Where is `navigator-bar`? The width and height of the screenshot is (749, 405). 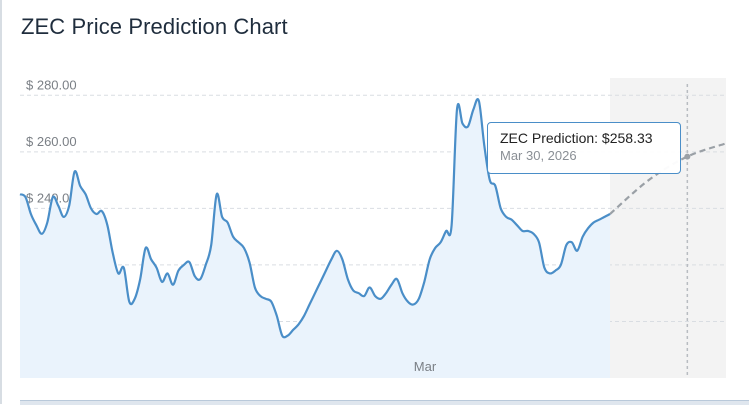 navigator-bar is located at coordinates (384, 402).